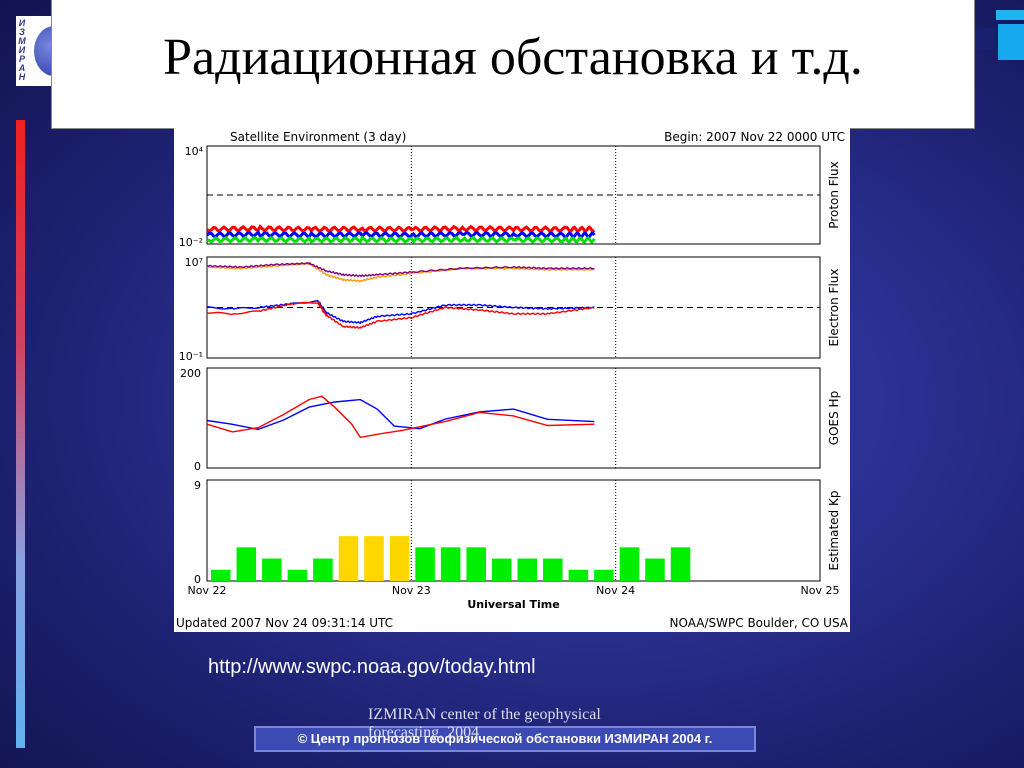  I want to click on y-tick-bottom: 10⁻¹, so click(191, 356).